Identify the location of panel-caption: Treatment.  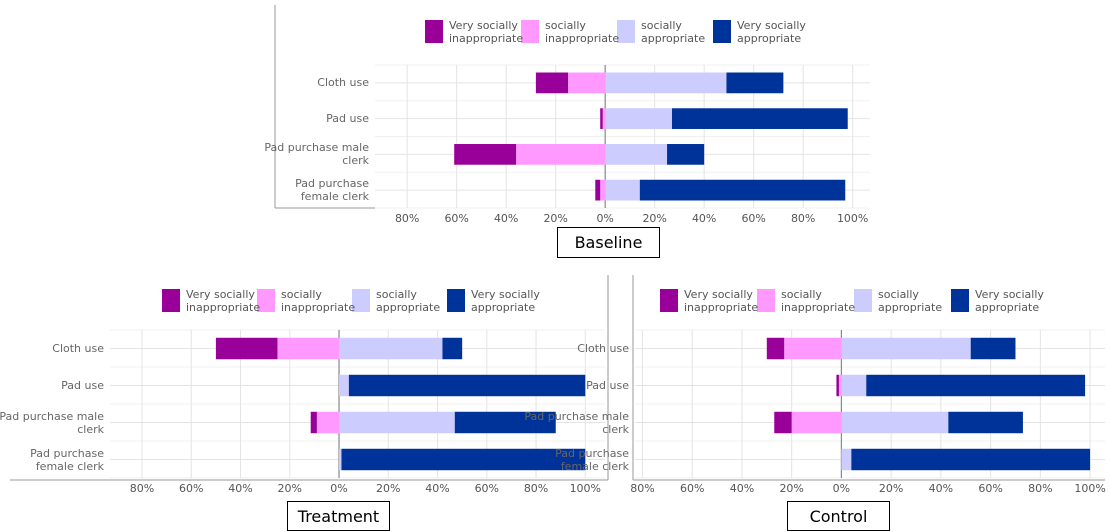
(338, 516).